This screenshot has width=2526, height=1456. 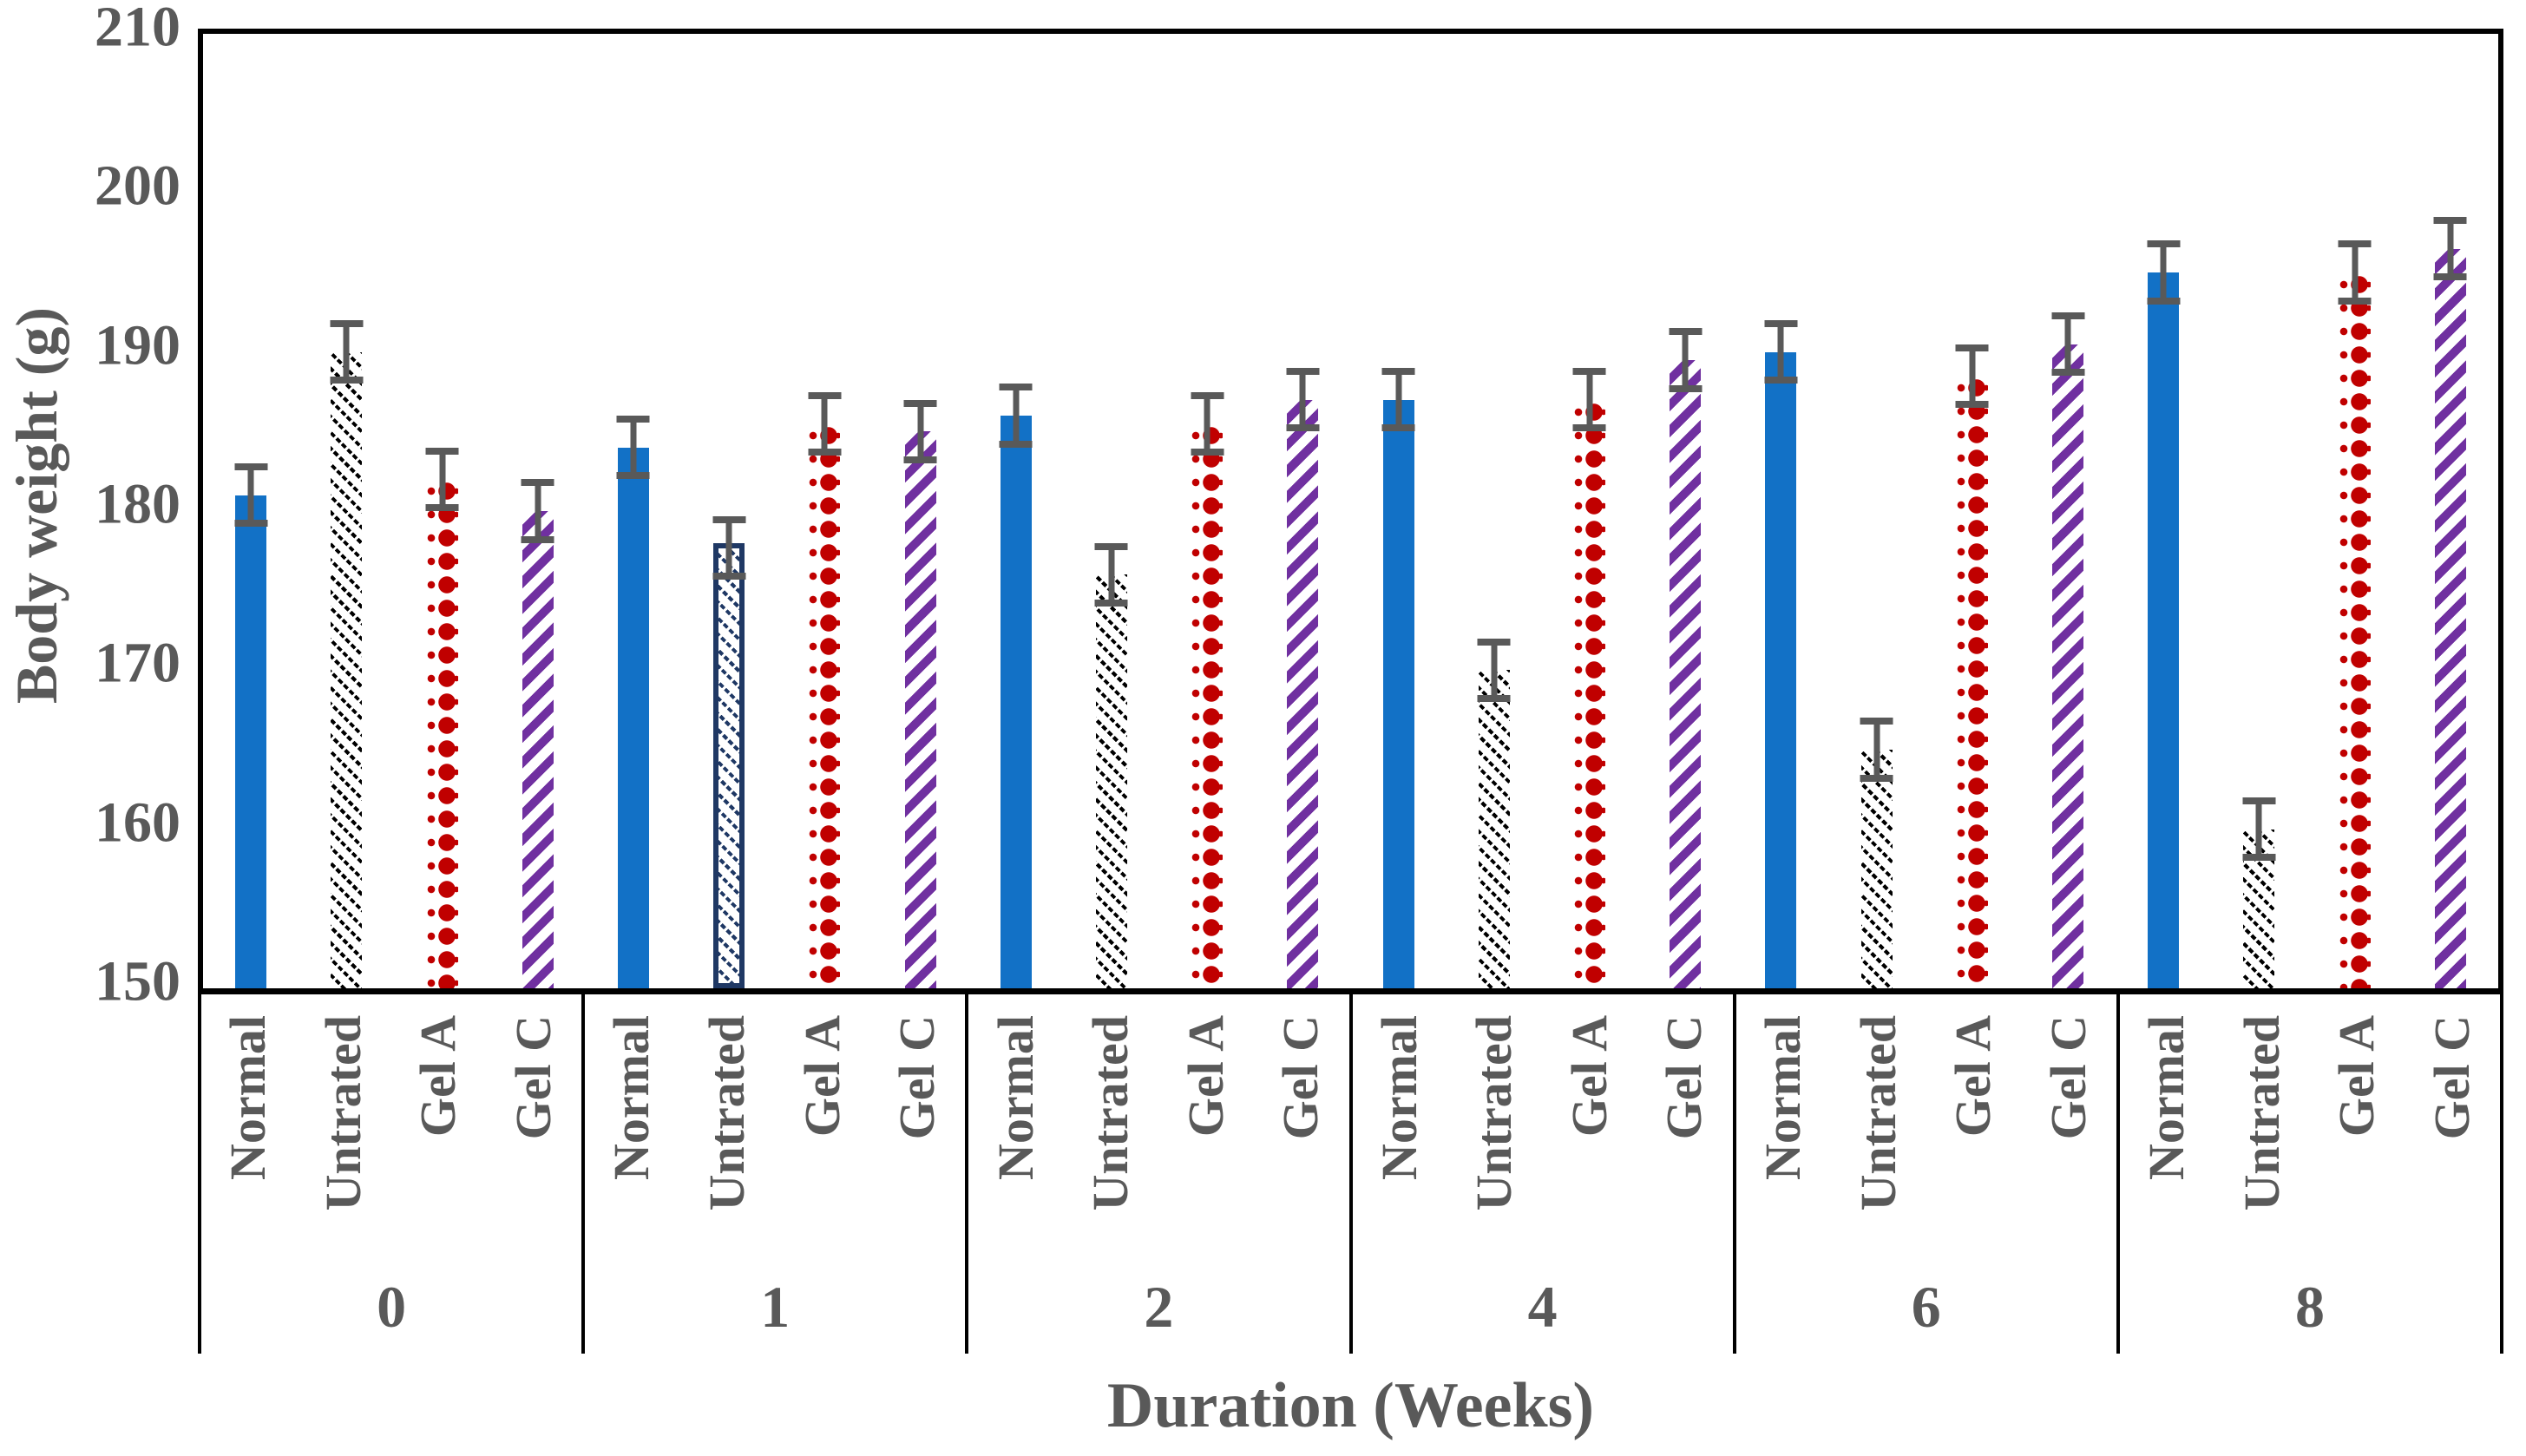 I want to click on y-tick-label: 210, so click(x=137, y=29).